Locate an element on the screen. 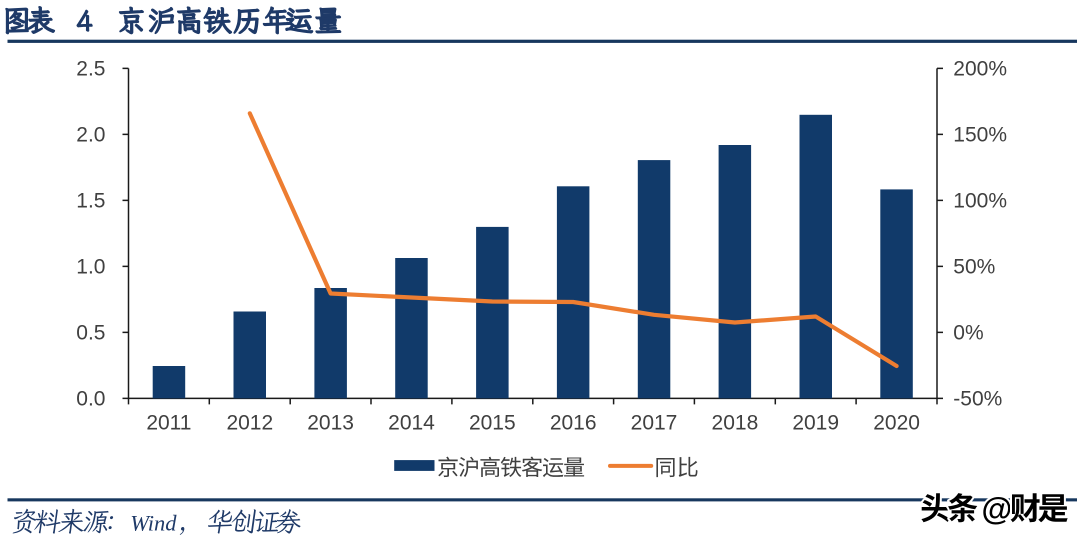  svg-text: 2011 is located at coordinates (168, 422).